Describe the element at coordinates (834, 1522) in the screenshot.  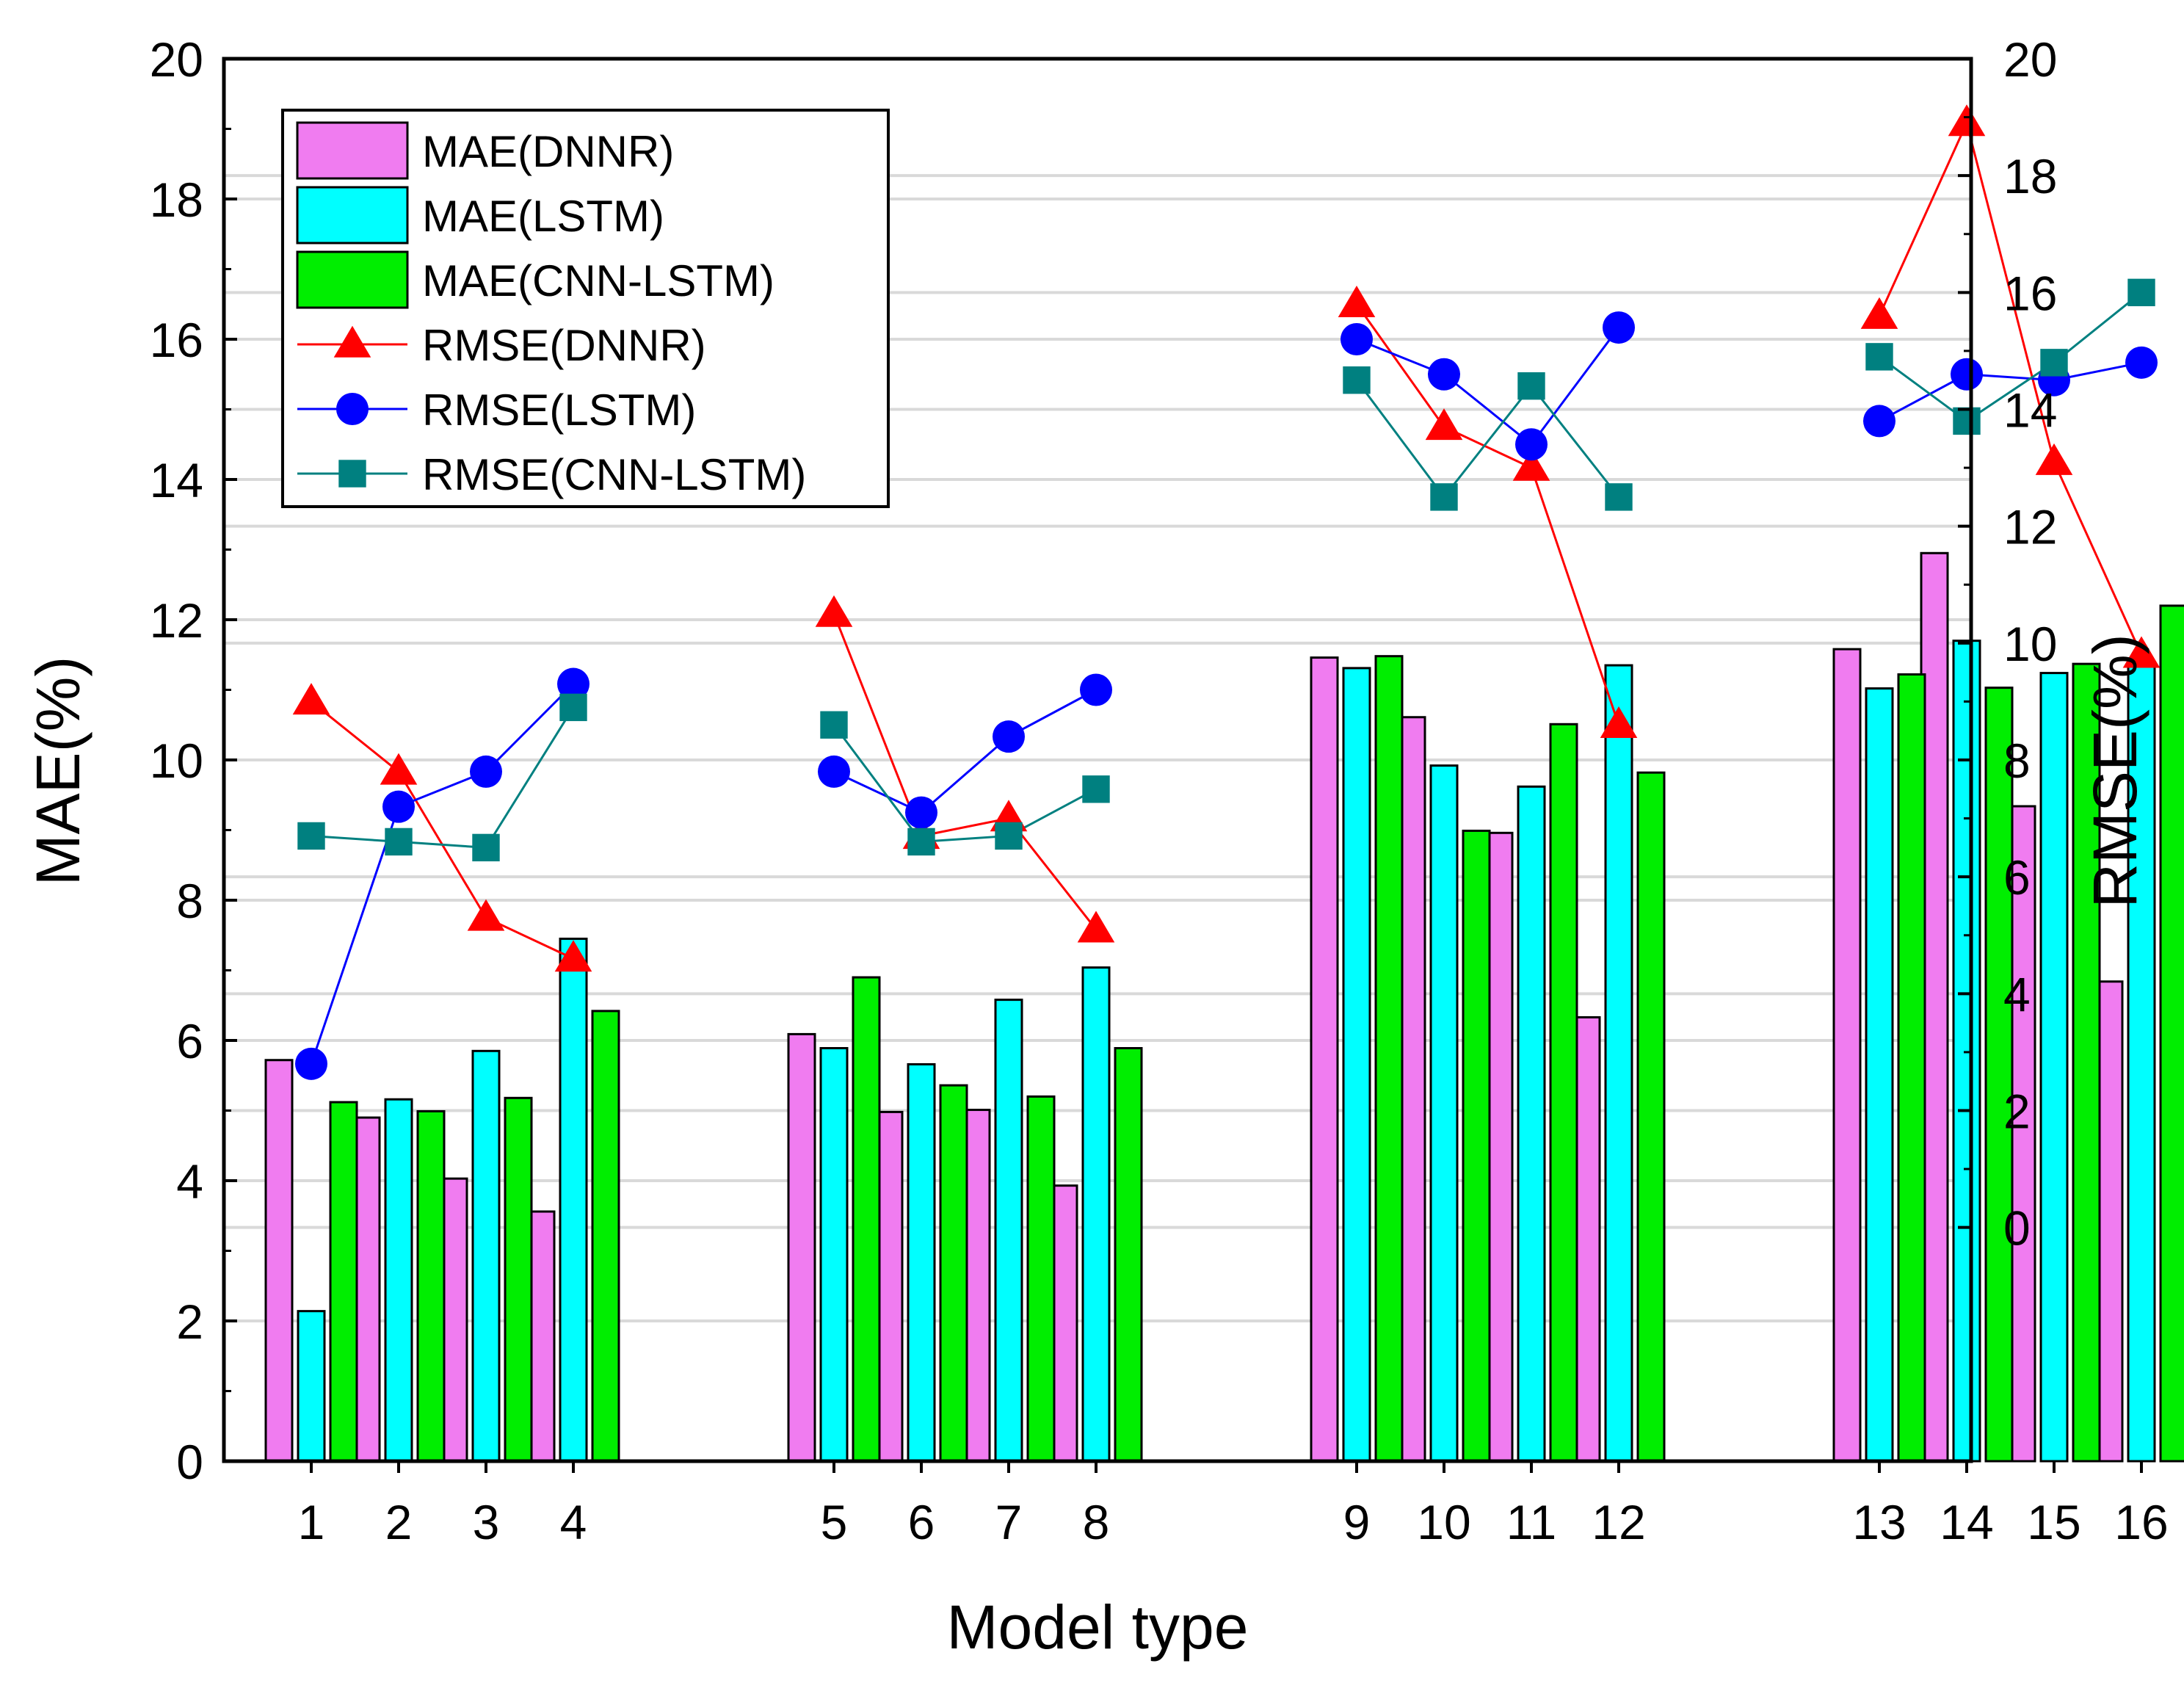
I see `x-tick-label: 5` at that location.